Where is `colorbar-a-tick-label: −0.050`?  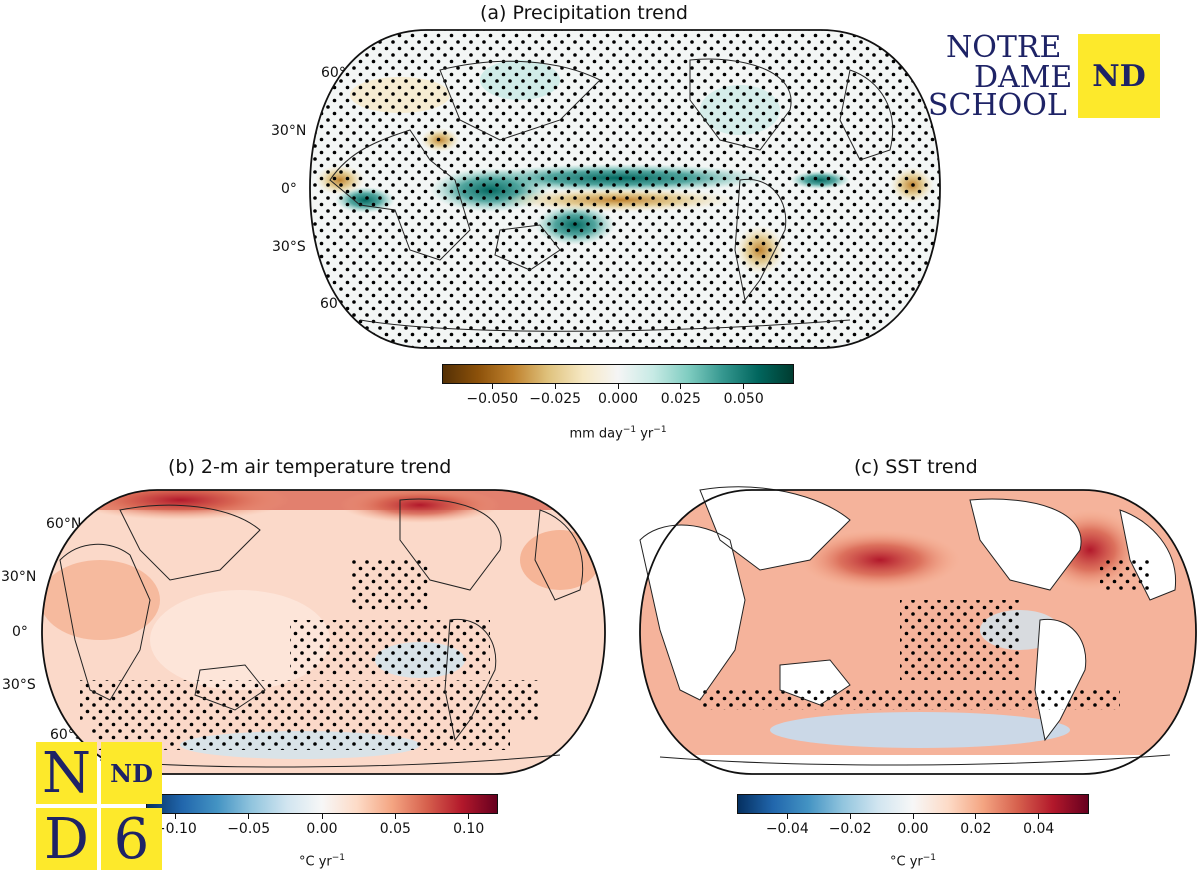 colorbar-a-tick-label: −0.050 is located at coordinates (492, 399).